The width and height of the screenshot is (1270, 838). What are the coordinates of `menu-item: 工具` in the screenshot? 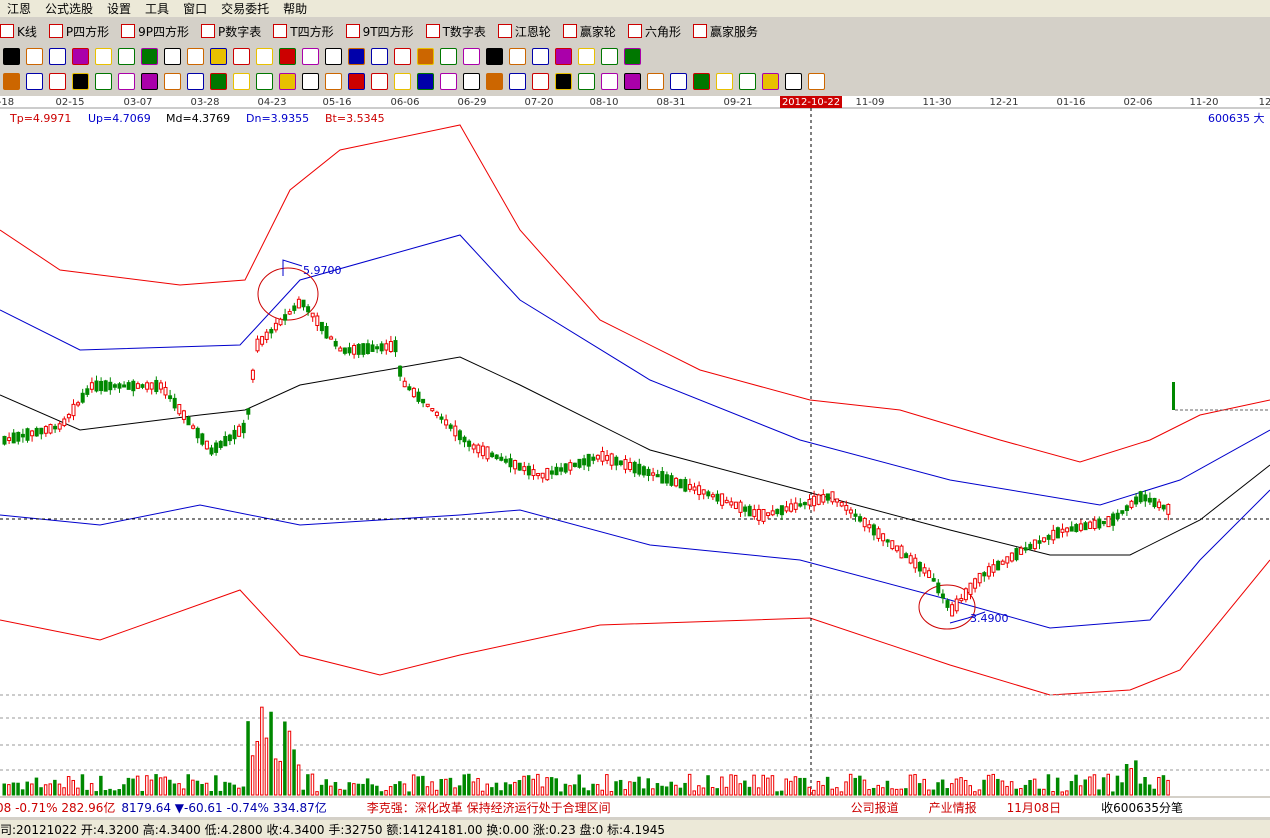 It's located at (157, 9).